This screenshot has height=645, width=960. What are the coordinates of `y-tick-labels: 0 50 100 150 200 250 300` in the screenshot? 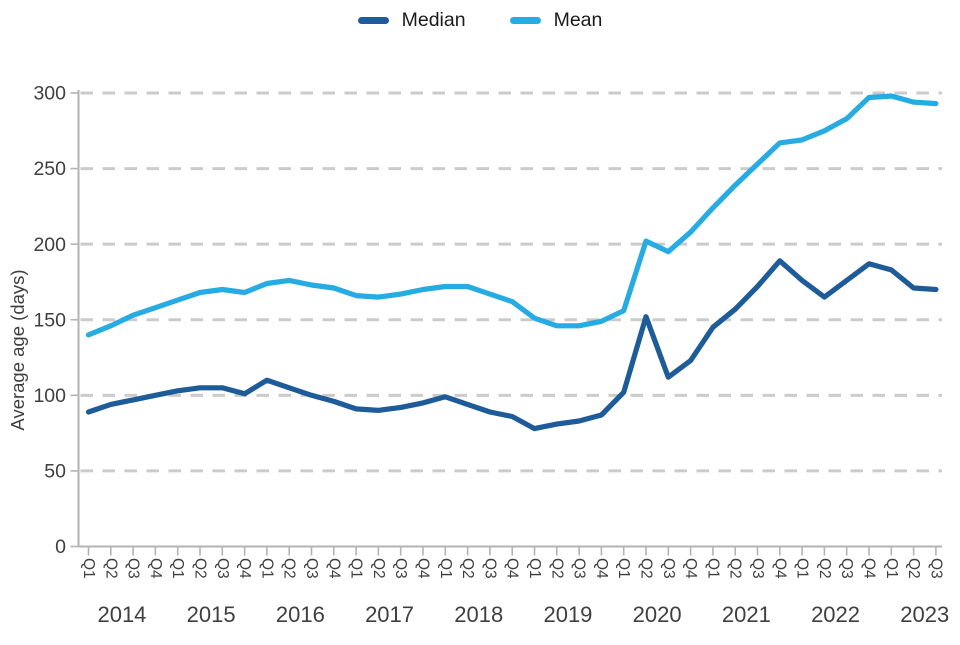 It's located at (49, 321).